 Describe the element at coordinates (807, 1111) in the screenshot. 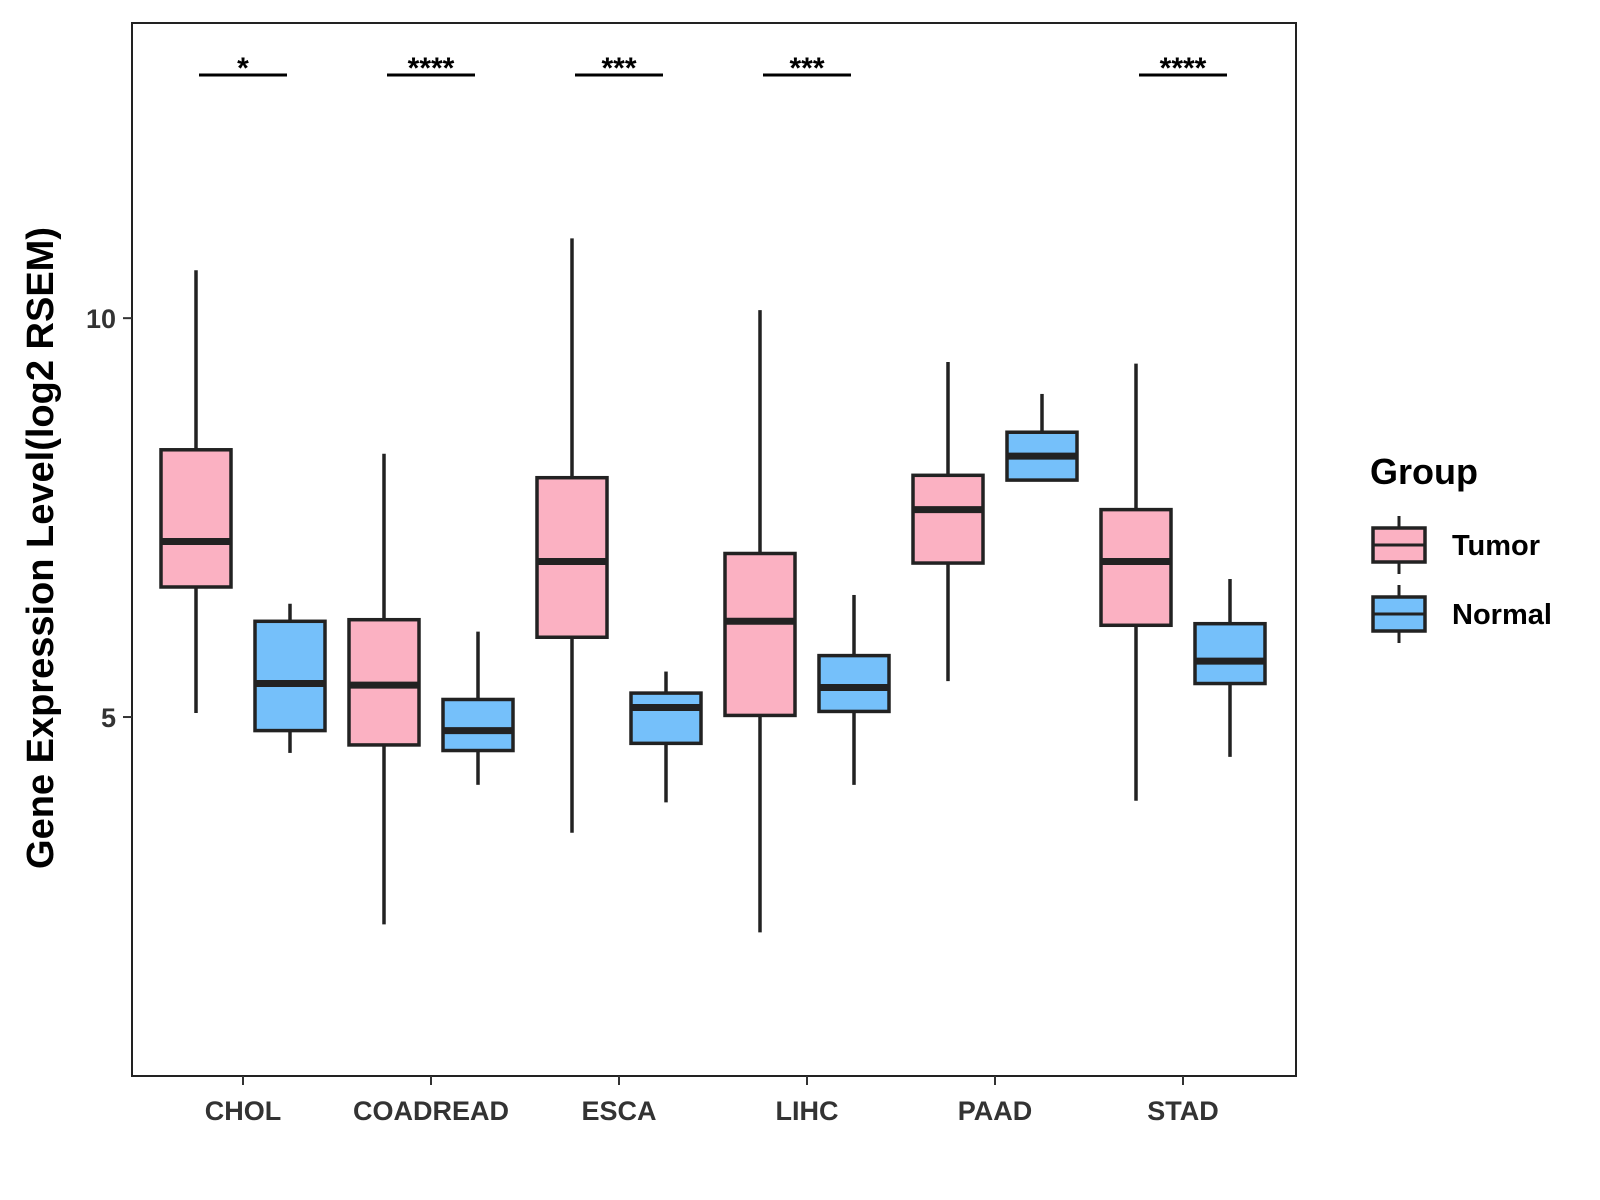

I see `x-tick-label: LIHC` at that location.